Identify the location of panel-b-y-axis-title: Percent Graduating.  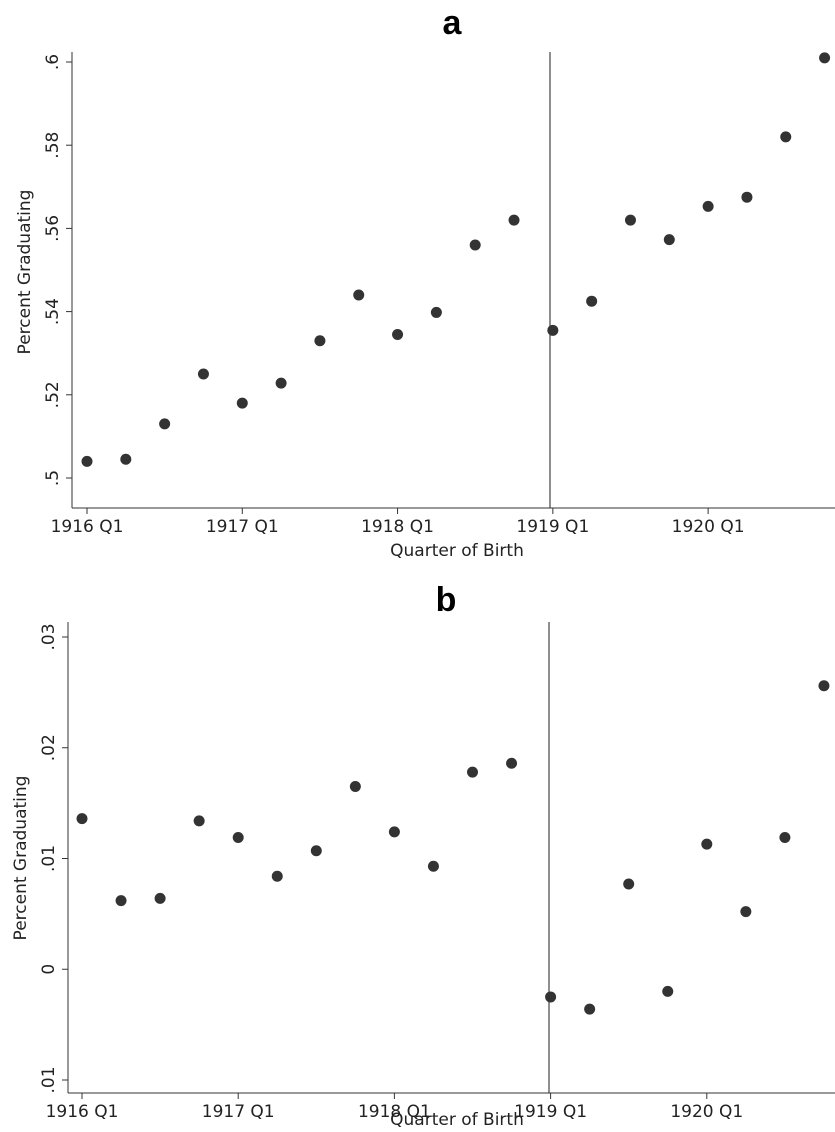
(21, 858).